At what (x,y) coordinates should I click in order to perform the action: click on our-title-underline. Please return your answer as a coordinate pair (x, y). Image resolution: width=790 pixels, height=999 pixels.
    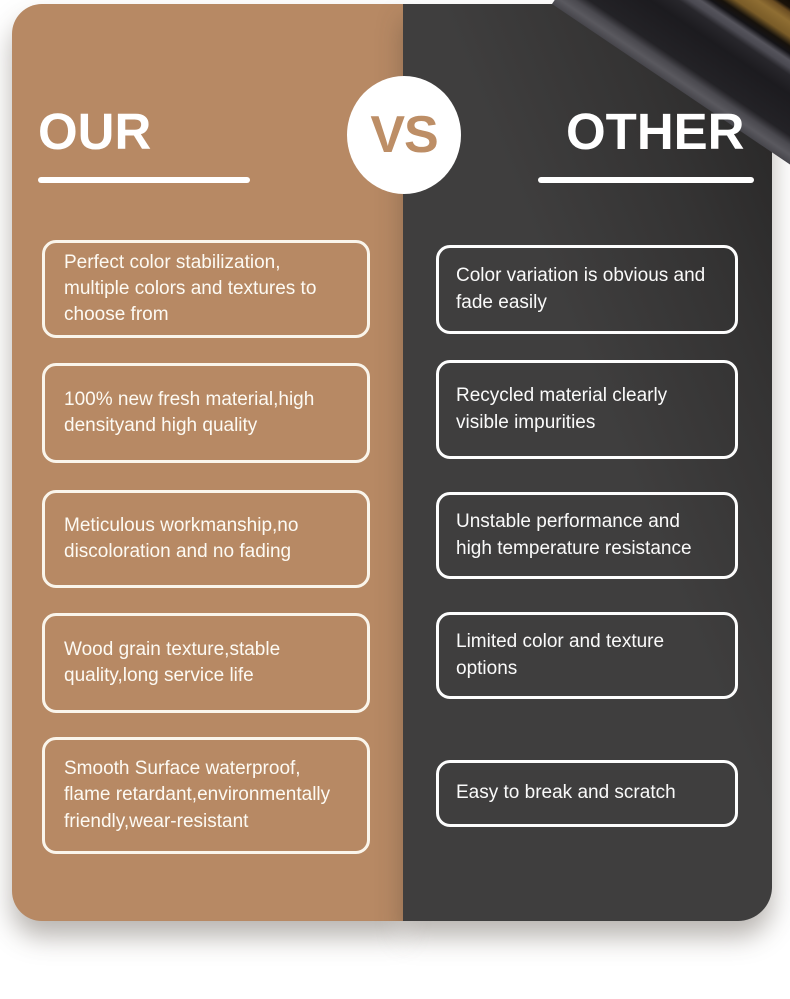
    Looking at the image, I should click on (144, 180).